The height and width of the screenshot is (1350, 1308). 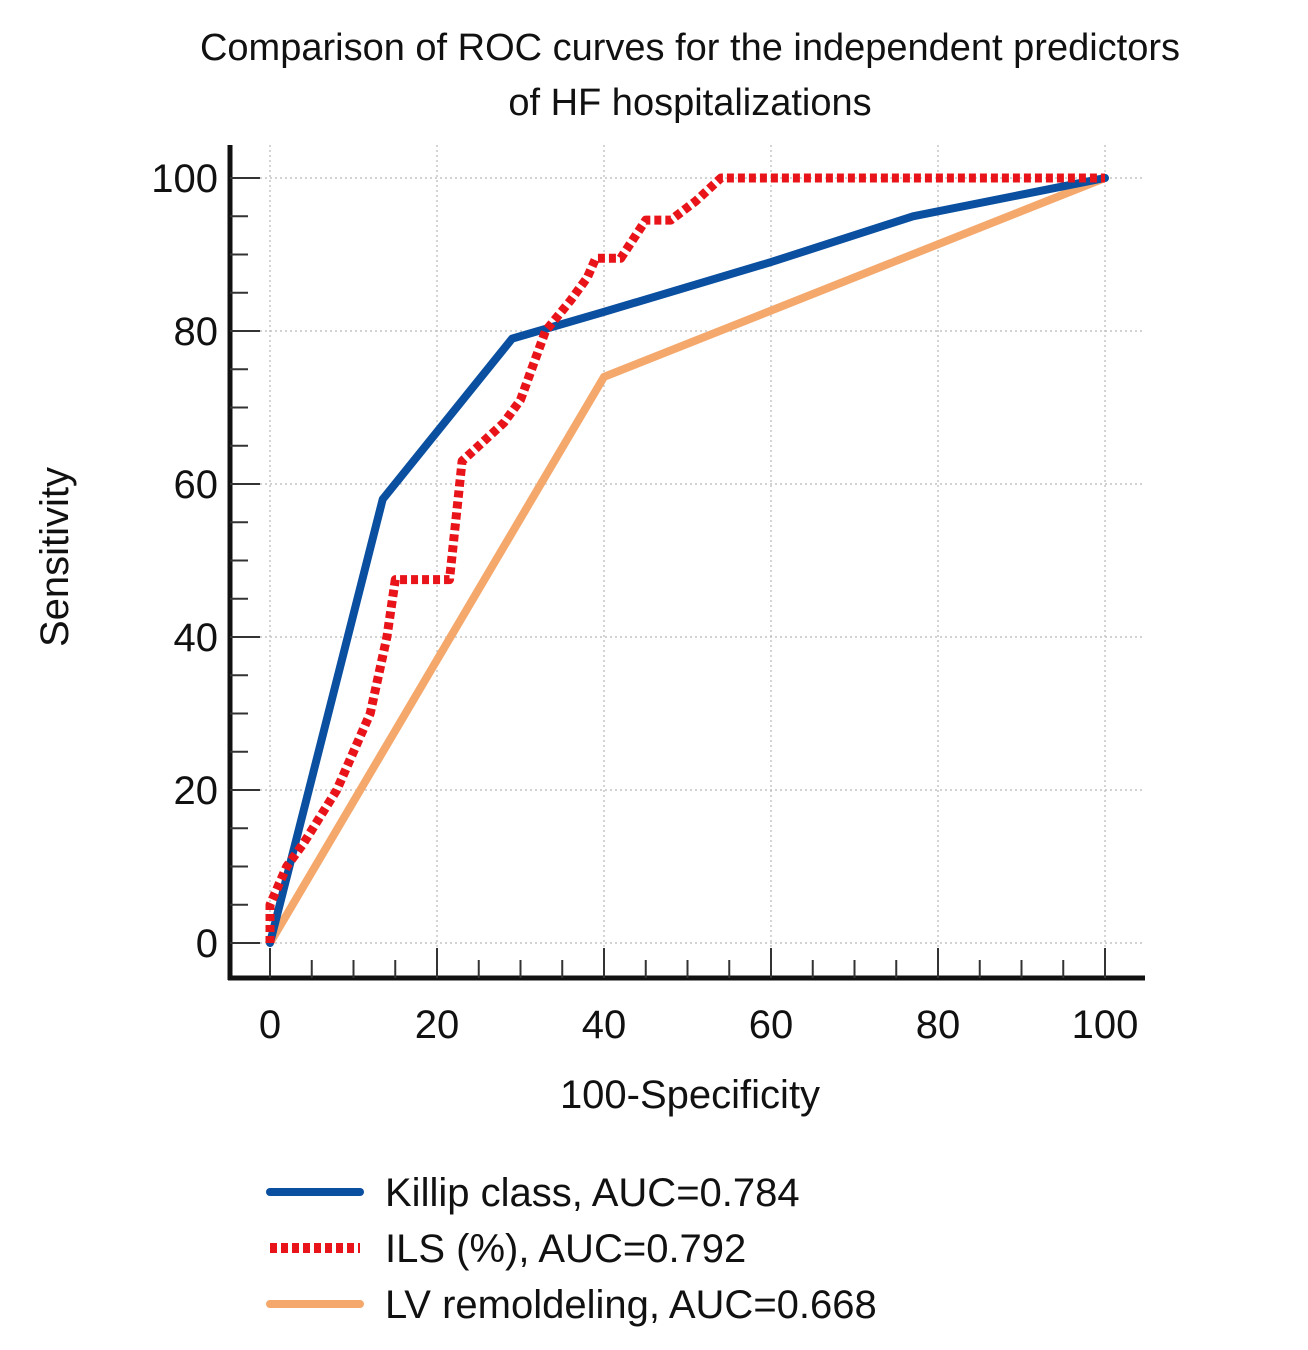 What do you see at coordinates (196, 638) in the screenshot?
I see `y-tick-label-40: 40` at bounding box center [196, 638].